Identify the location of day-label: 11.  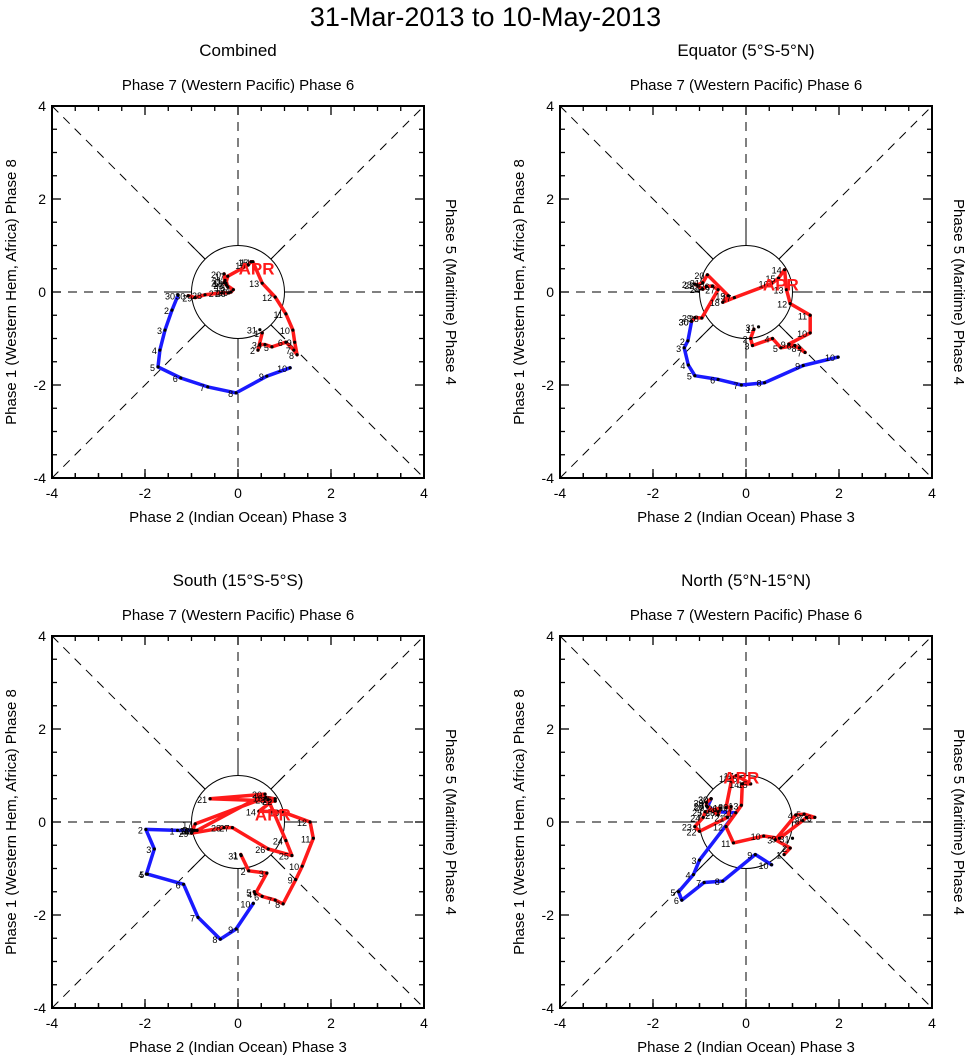
(278, 315).